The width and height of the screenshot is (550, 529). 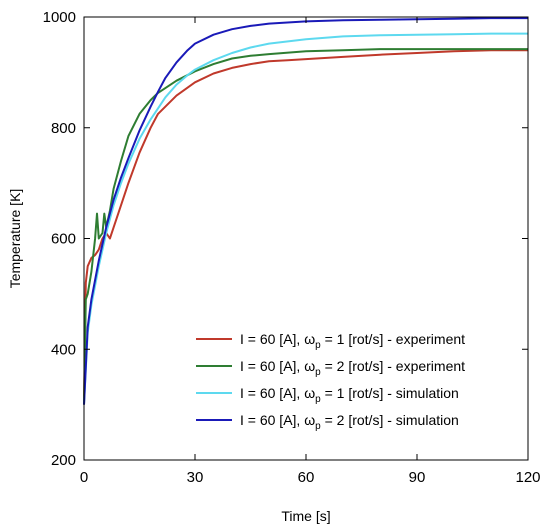 What do you see at coordinates (305, 516) in the screenshot?
I see `x-axis-label: Time [s]` at bounding box center [305, 516].